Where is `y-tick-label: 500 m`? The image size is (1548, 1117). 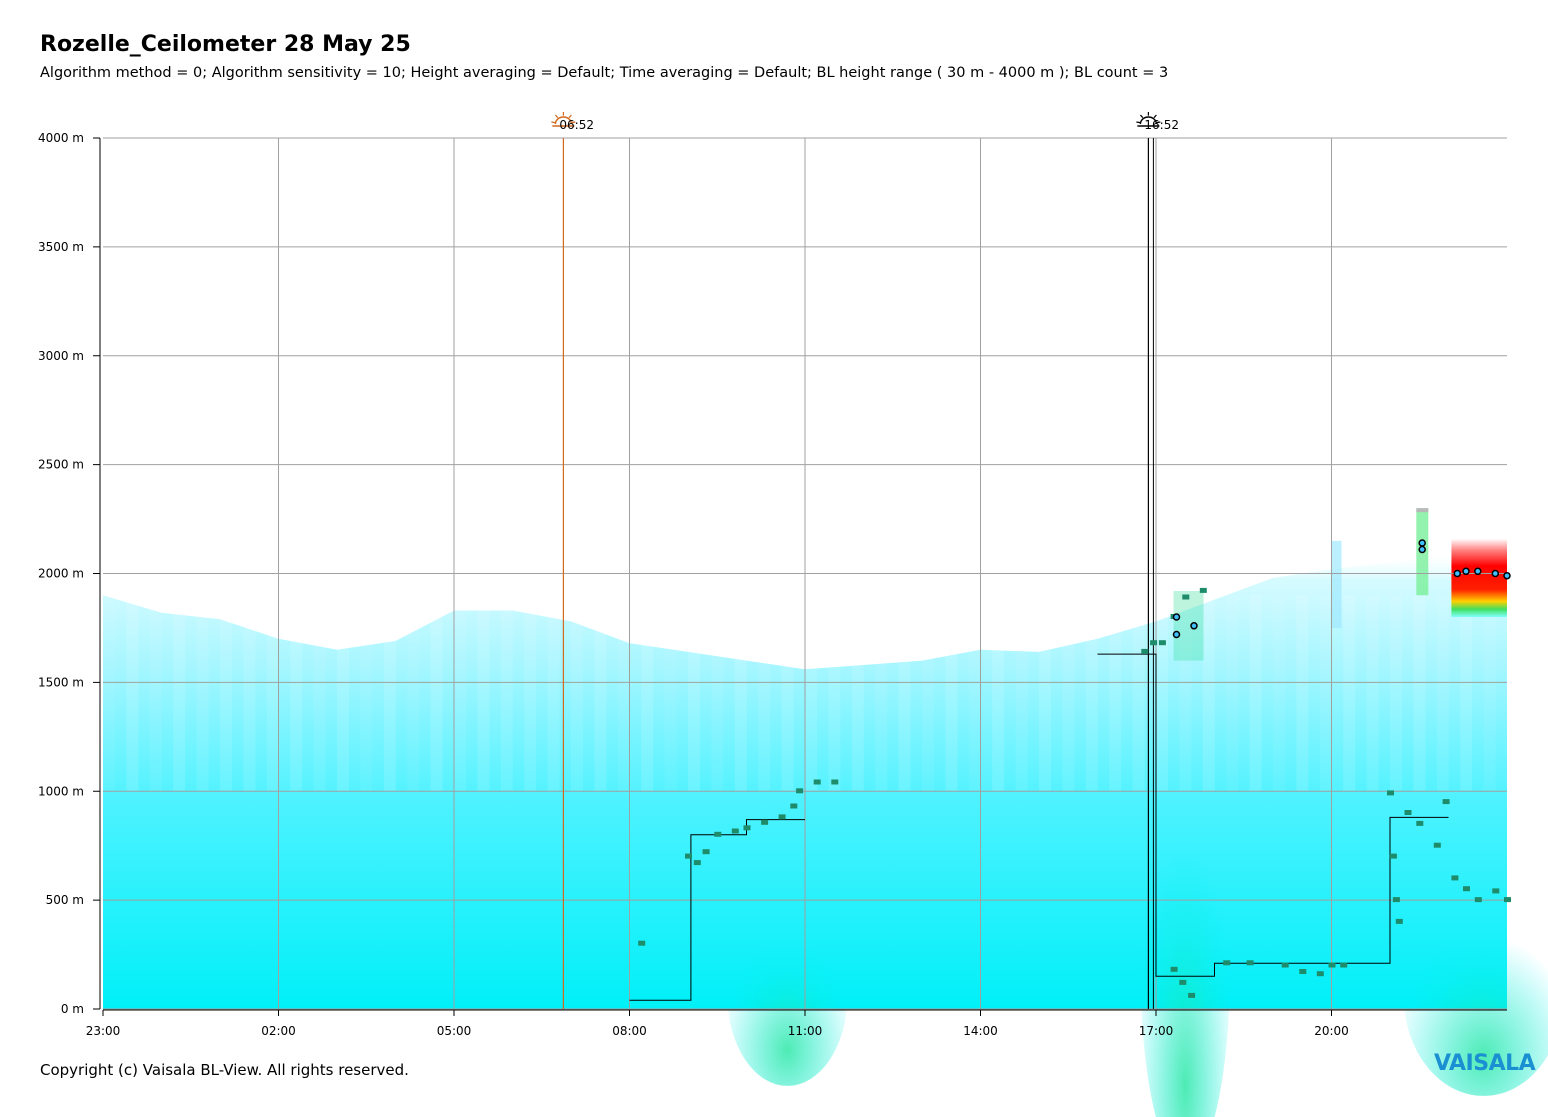
y-tick-label: 500 m is located at coordinates (65, 900).